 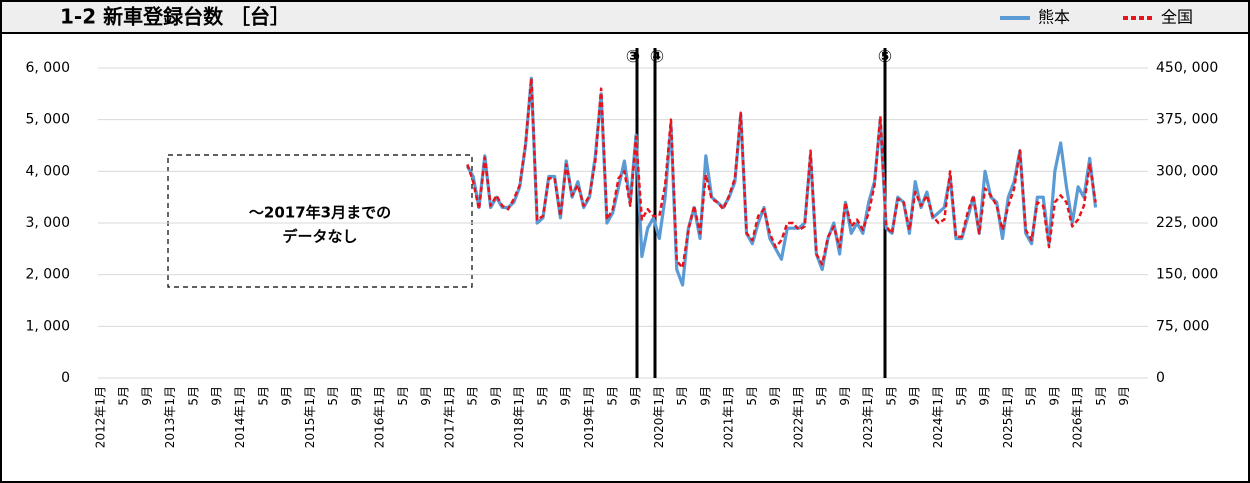 I want to click on y2-tick-label: 75, 000, so click(x=1182, y=326).